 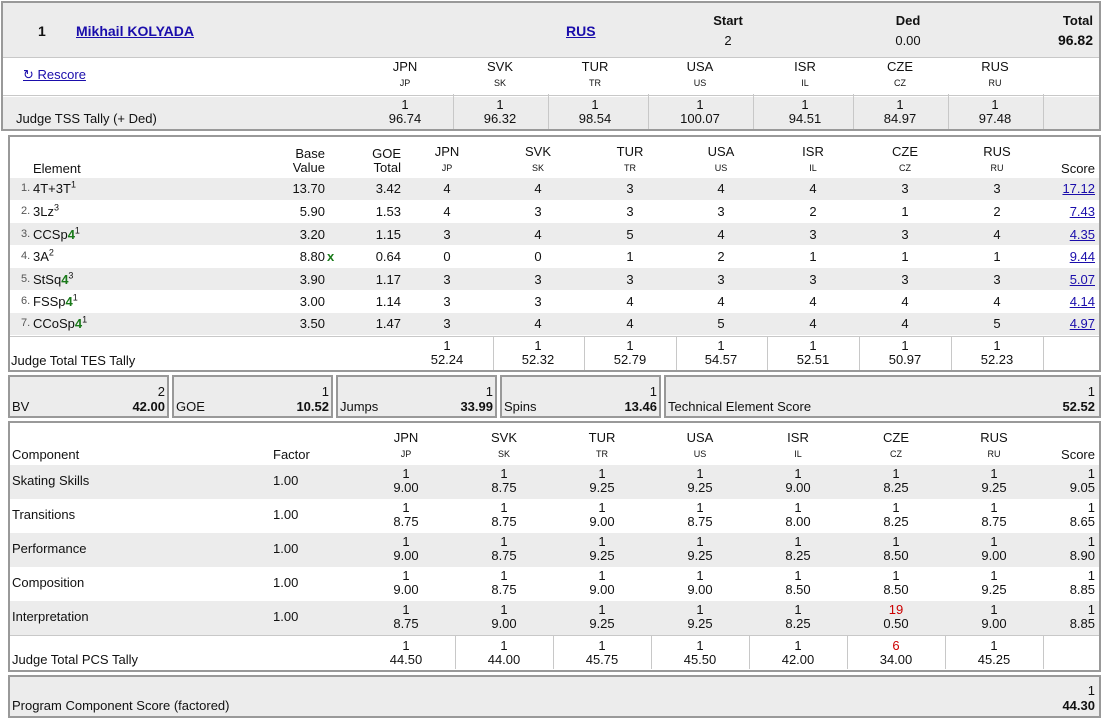 I want to click on element-code: StSq, so click(x=47, y=279).